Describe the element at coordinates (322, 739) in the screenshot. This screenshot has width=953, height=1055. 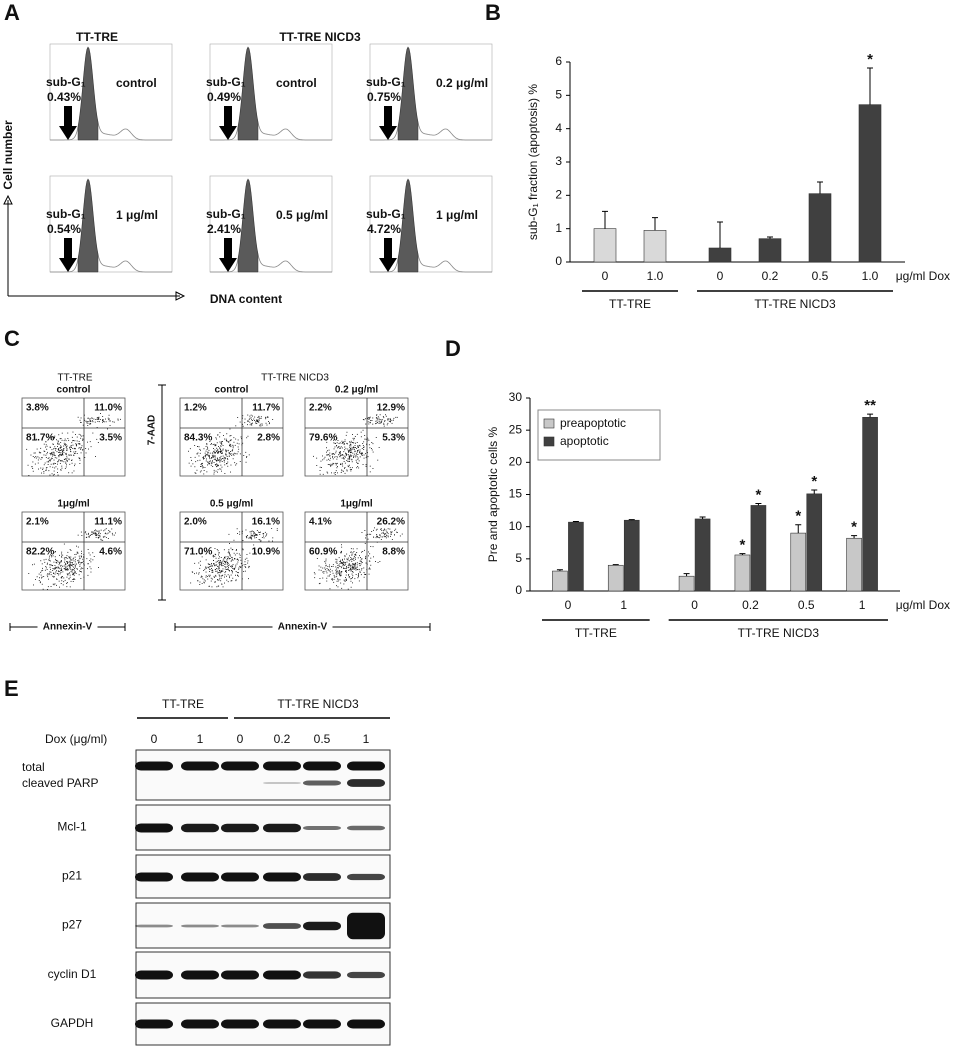
I see `lane-label: 0.5` at that location.